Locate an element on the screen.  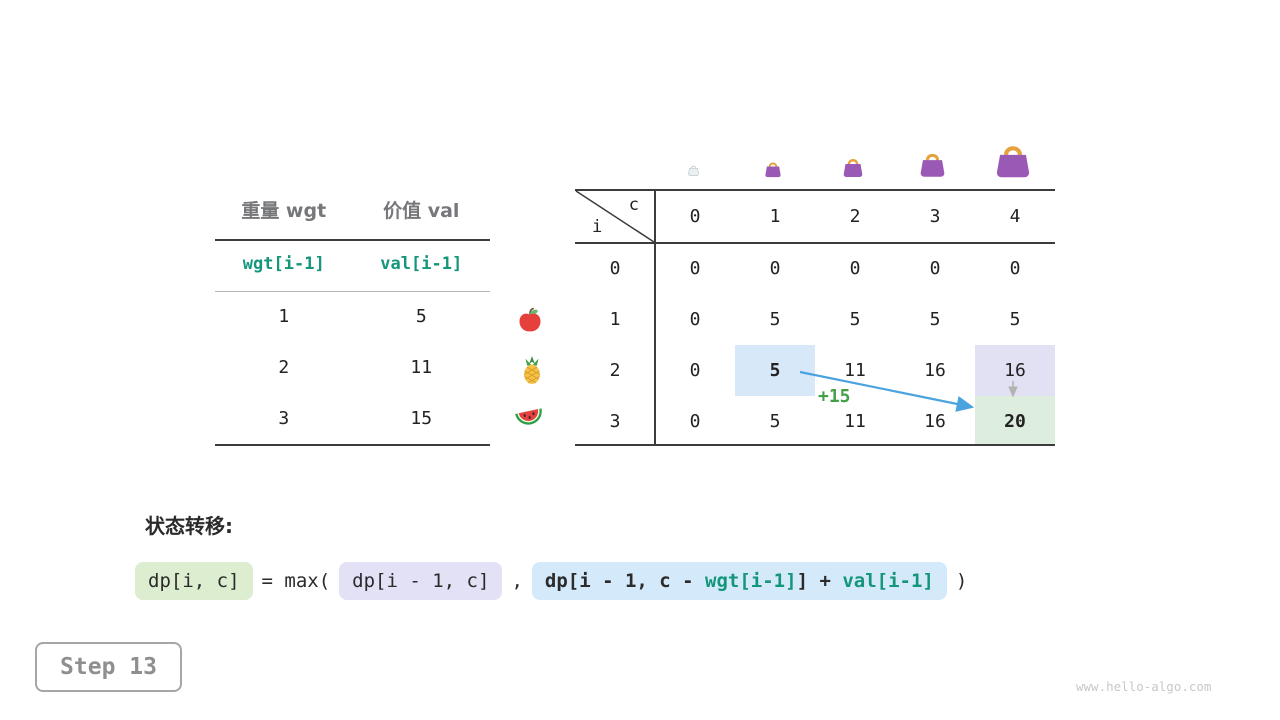
dp-cell-2-0: 0 is located at coordinates (695, 370).